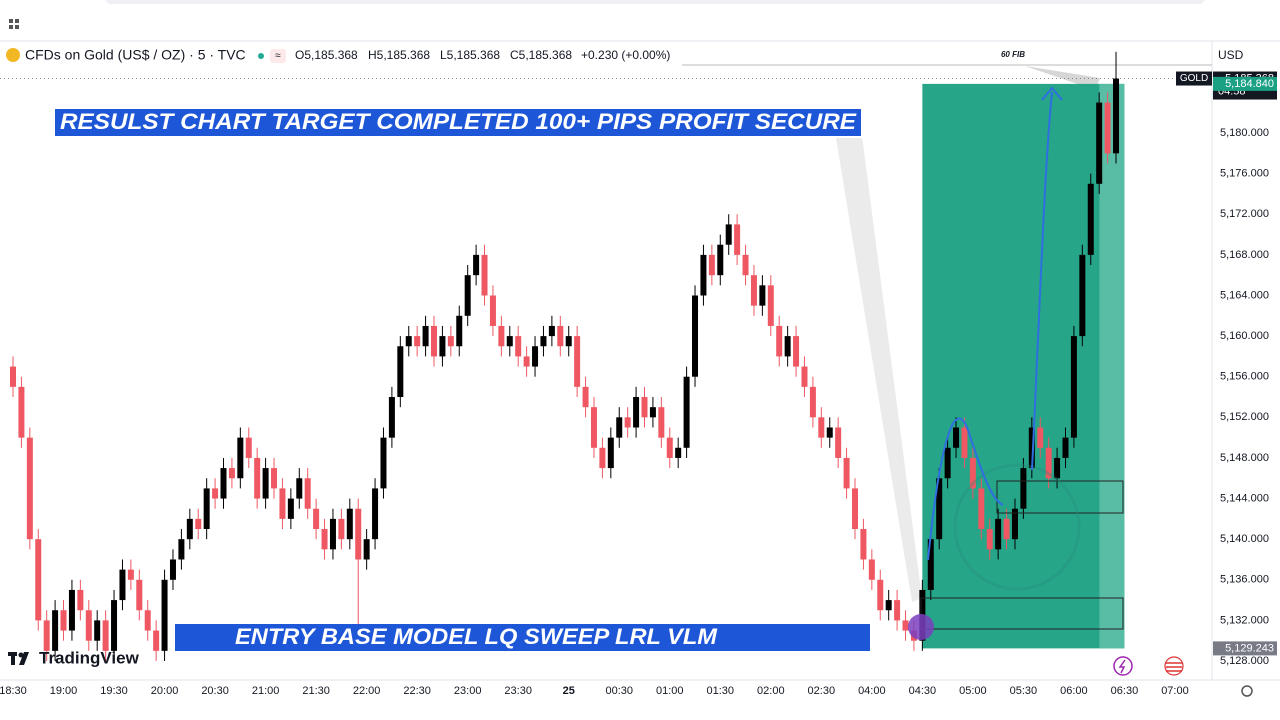 This screenshot has width=1280, height=720. Describe the element at coordinates (1174, 666) in the screenshot. I see `flag-icon` at that location.